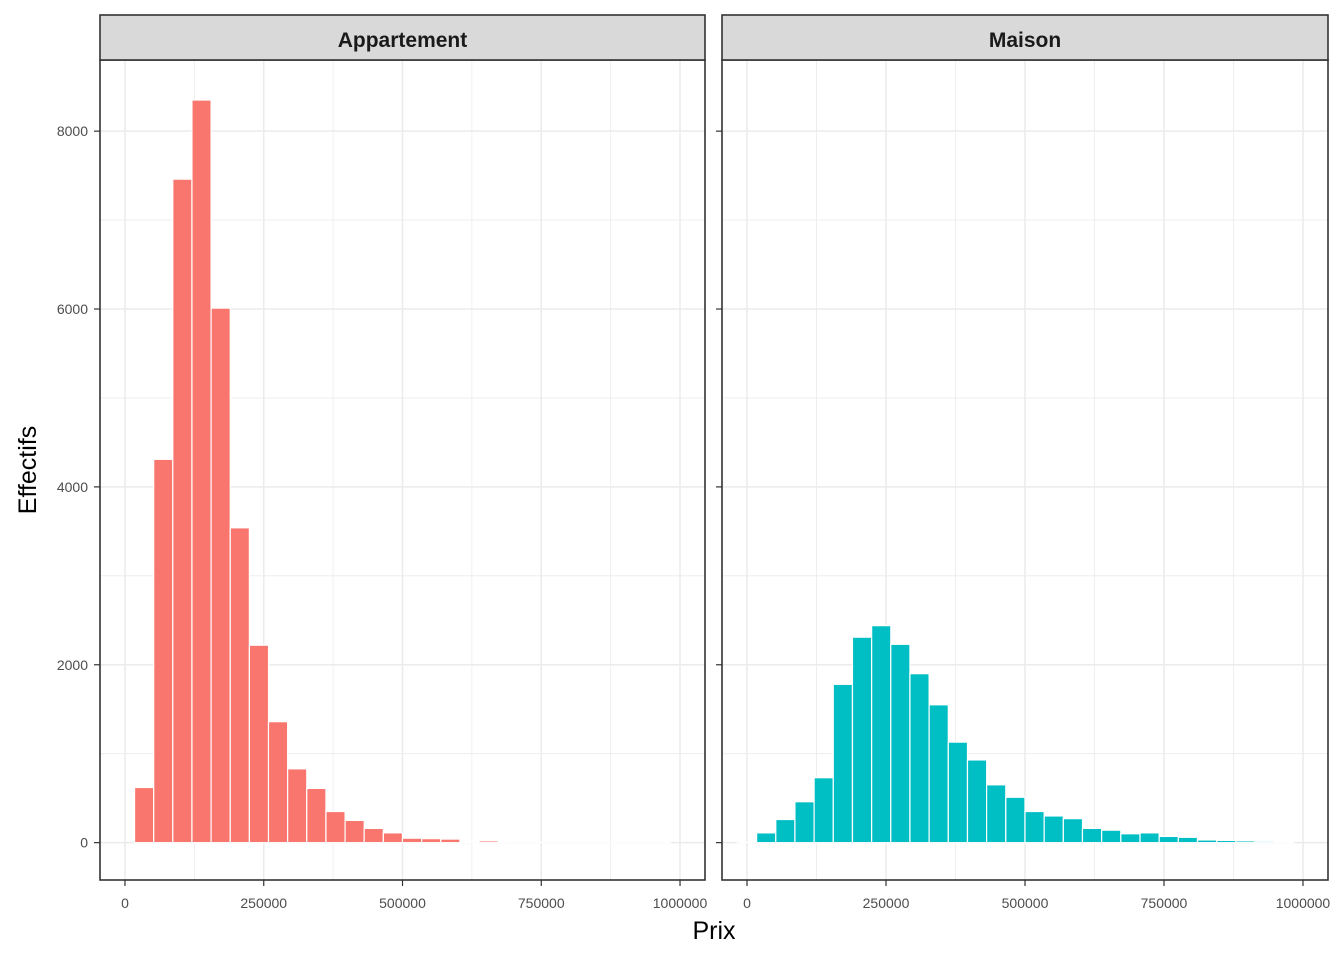 The height and width of the screenshot is (960, 1344). What do you see at coordinates (28, 470) in the screenshot?
I see `y-axis-title: Effectifs` at bounding box center [28, 470].